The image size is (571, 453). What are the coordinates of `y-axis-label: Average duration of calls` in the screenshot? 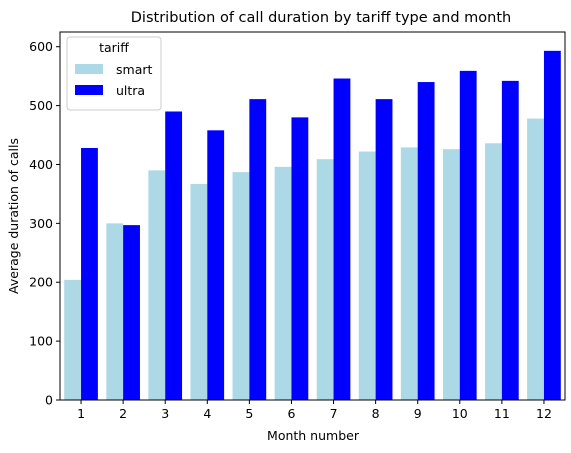 It's located at (13, 216).